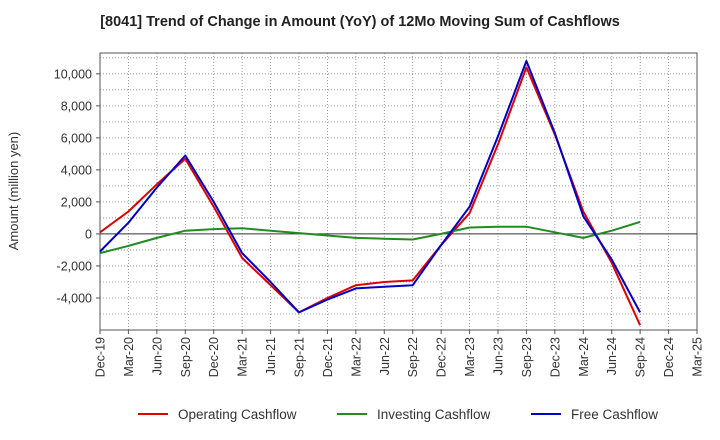 The height and width of the screenshot is (440, 720). What do you see at coordinates (74, 266) in the screenshot?
I see `y-tick-label: -2,000` at bounding box center [74, 266].